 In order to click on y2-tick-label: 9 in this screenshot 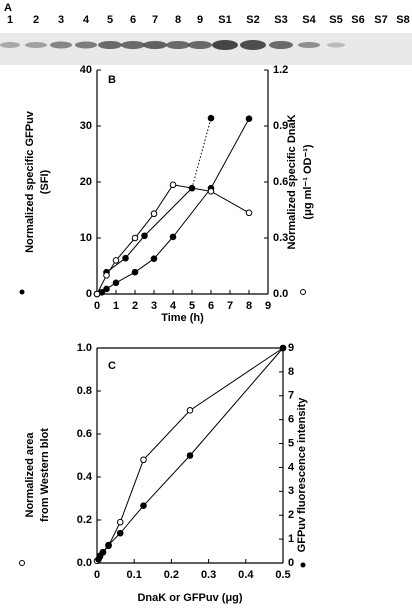, I will do `click(291, 348)`.